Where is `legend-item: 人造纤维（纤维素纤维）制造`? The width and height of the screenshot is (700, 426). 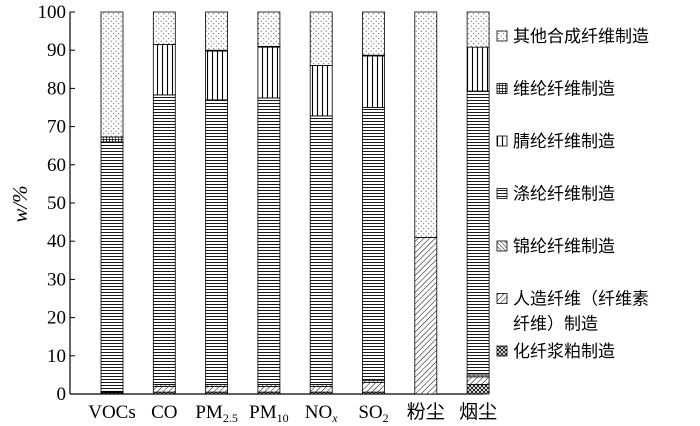
legend-item: 人造纤维（纤维素纤维）制造 is located at coordinates (572, 312).